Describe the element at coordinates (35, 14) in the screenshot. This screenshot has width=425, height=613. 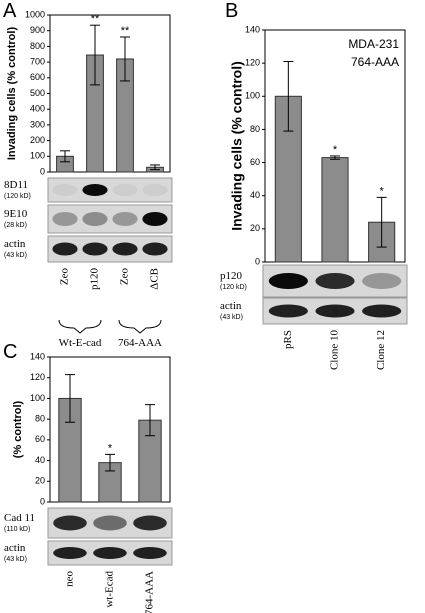
I see `y-tick-label: 1000` at that location.